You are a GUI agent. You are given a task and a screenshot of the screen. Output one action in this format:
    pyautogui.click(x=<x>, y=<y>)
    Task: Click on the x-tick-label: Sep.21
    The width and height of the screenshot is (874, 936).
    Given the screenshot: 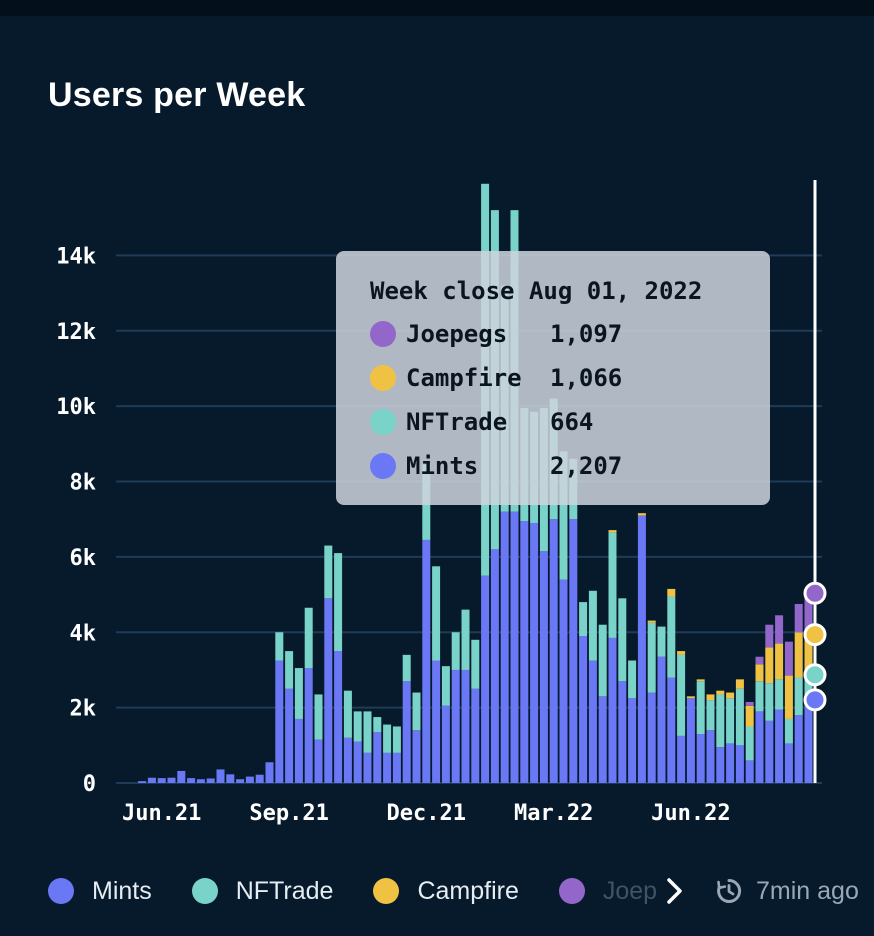 What is the action you would take?
    pyautogui.click(x=288, y=813)
    